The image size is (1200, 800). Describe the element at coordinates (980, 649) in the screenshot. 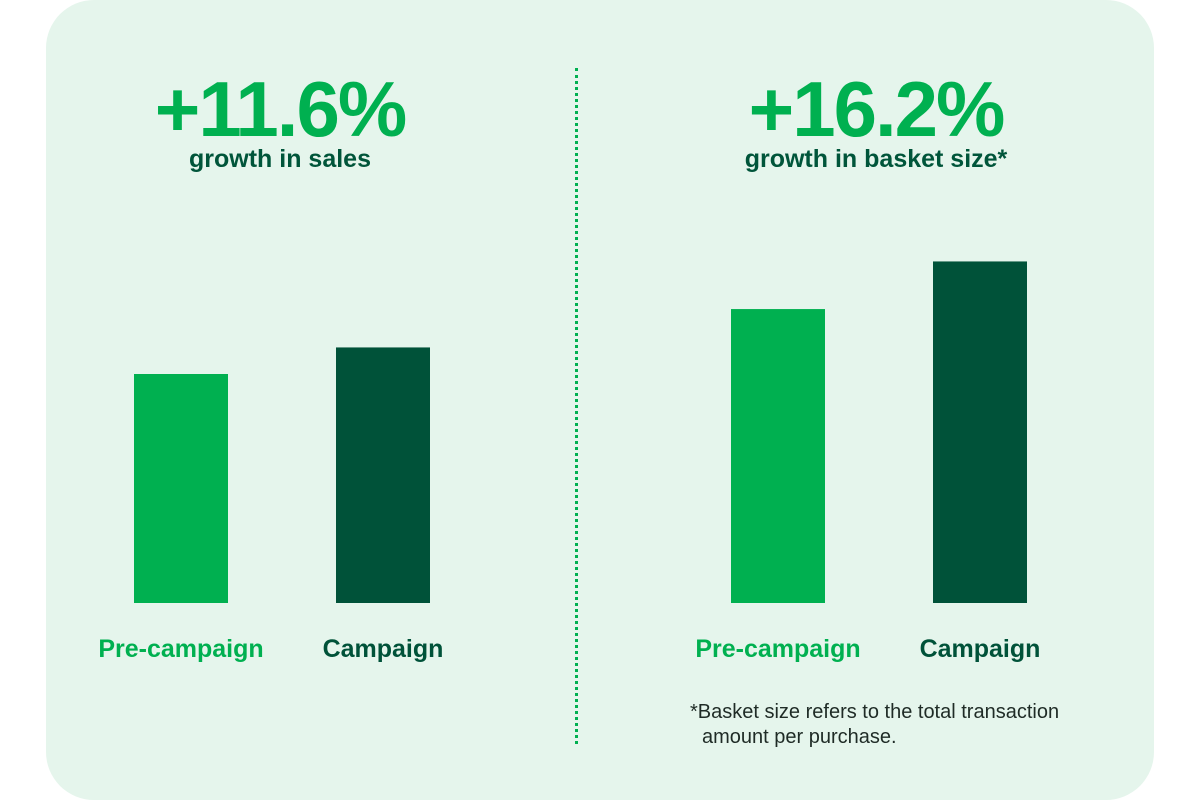

I see `category-label-1-1: Campaign` at that location.